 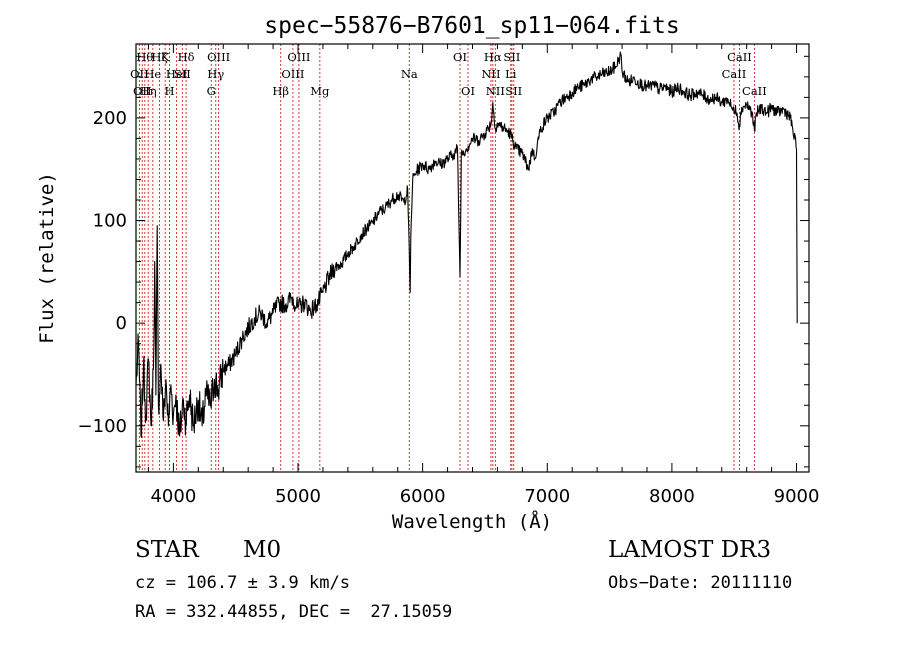 What do you see at coordinates (102, 426) in the screenshot?
I see `y-tick-label: −100` at bounding box center [102, 426].